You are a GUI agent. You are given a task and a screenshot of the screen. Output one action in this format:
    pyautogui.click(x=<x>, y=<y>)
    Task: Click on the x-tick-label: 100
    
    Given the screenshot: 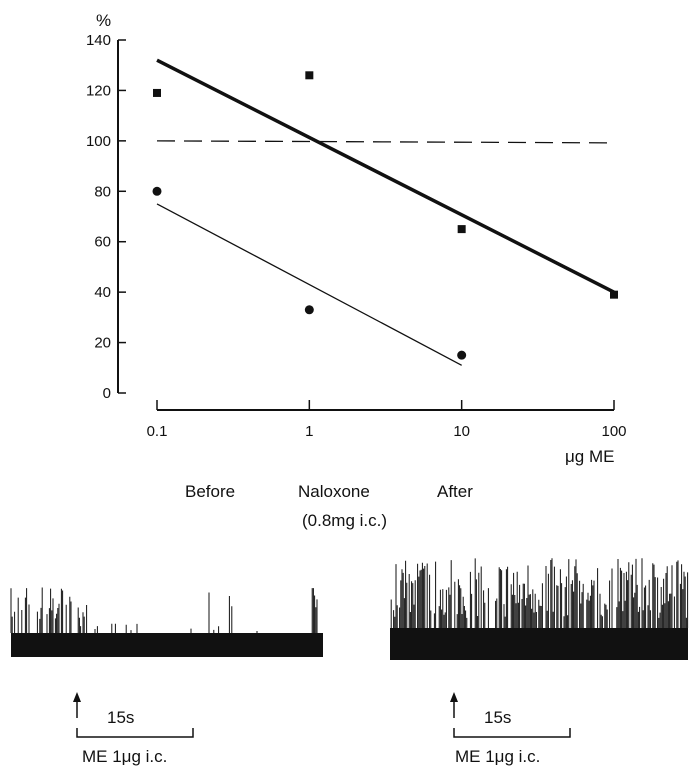 What is the action you would take?
    pyautogui.click(x=613, y=431)
    